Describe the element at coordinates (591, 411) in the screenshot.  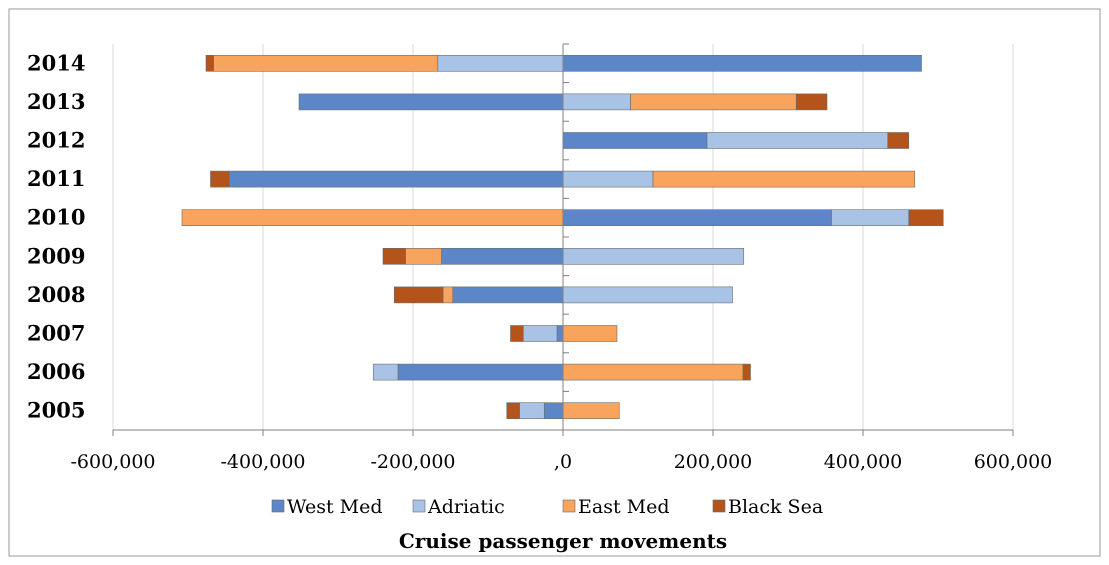
I see `bar-2005-east-med` at that location.